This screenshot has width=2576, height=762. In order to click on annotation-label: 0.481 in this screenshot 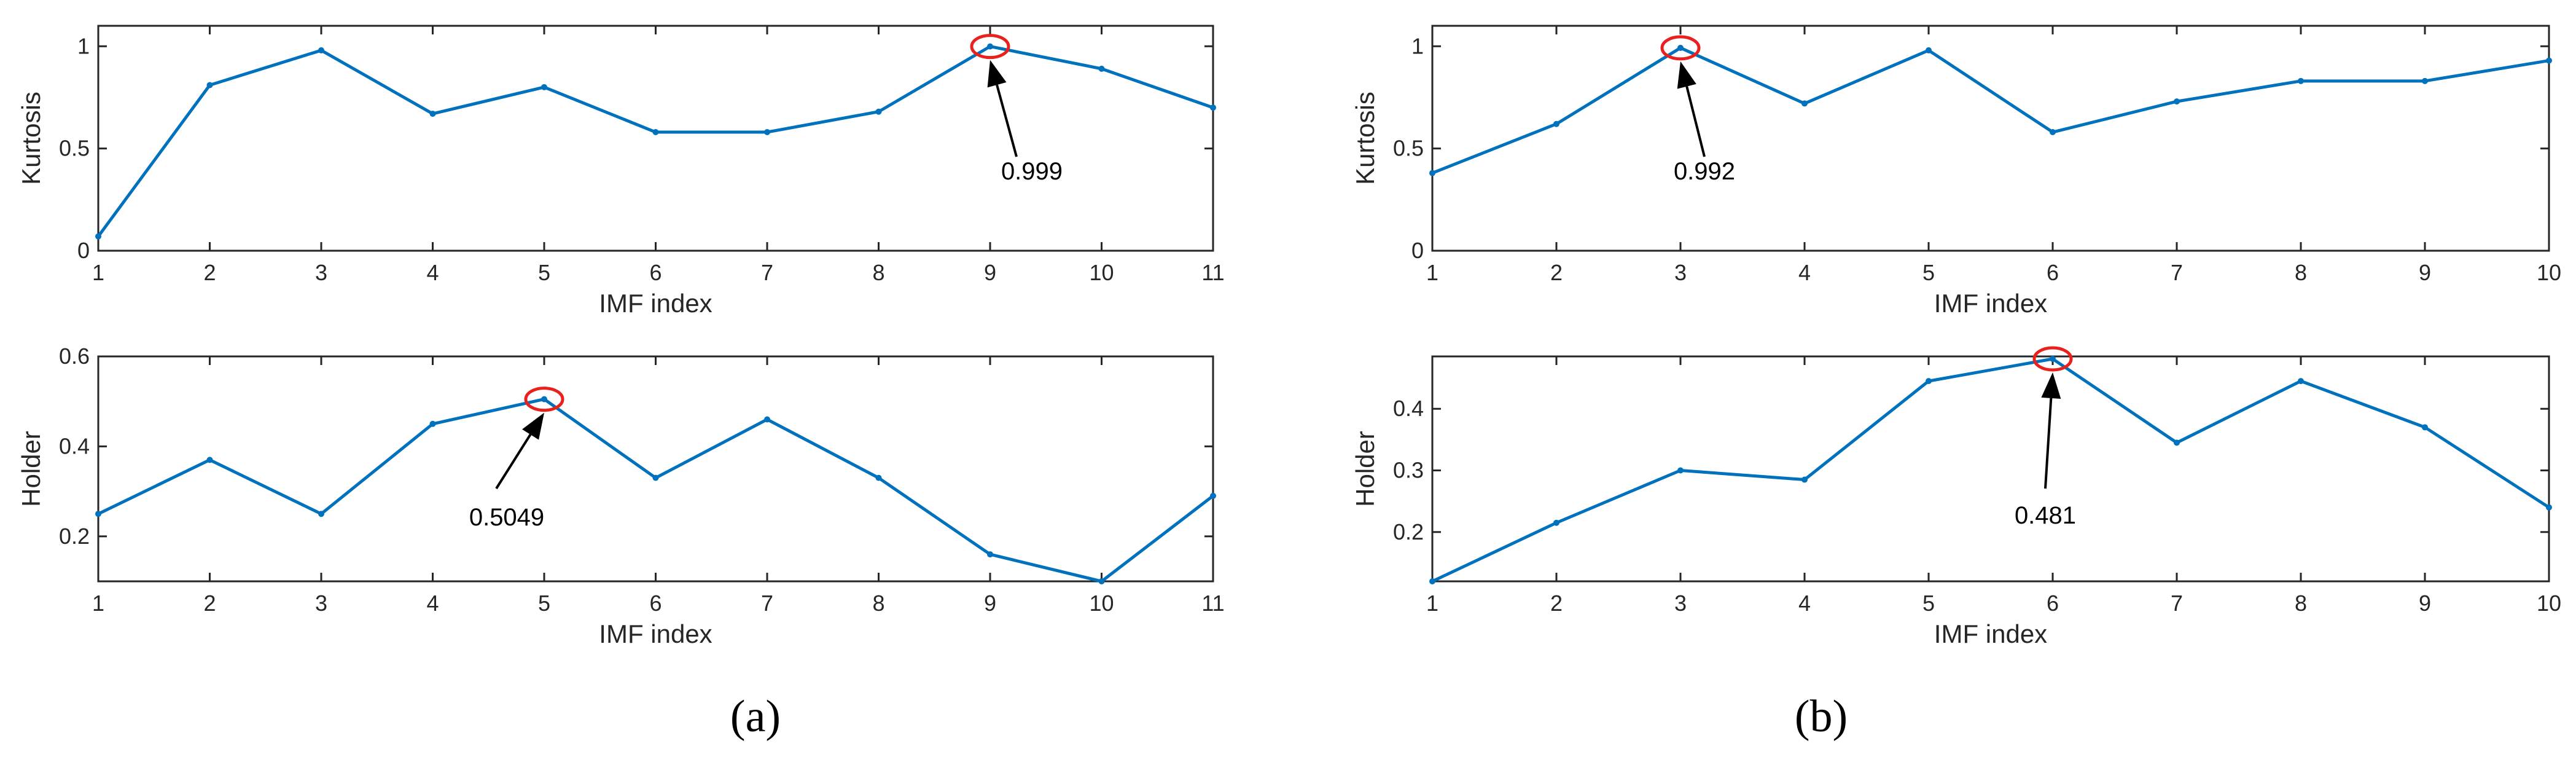, I will do `click(2045, 515)`.